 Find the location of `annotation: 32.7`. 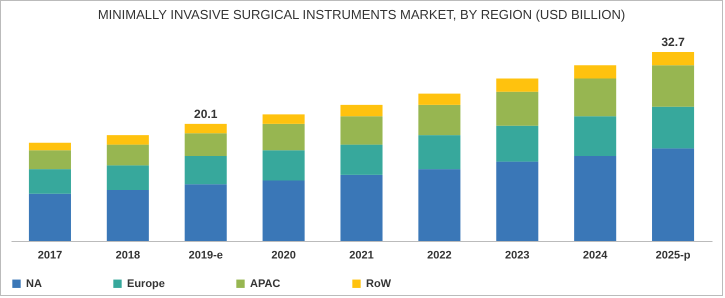

annotation: 32.7 is located at coordinates (673, 42).